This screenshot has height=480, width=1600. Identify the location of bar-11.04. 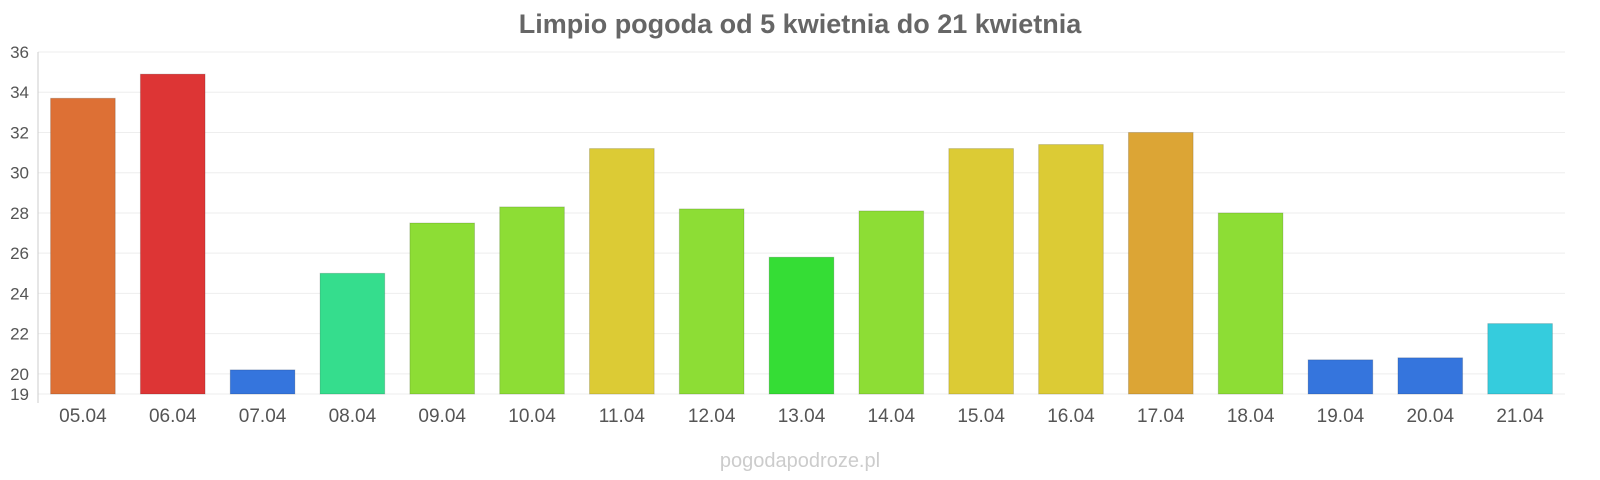
(622, 271).